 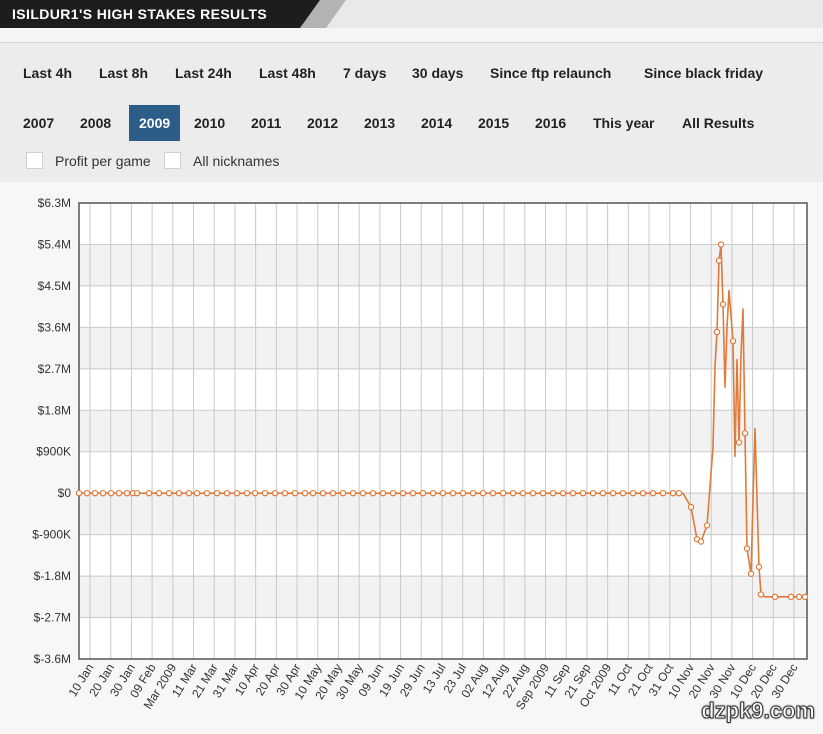 What do you see at coordinates (704, 73) in the screenshot?
I see `filter-since-black-friday: Since black friday` at bounding box center [704, 73].